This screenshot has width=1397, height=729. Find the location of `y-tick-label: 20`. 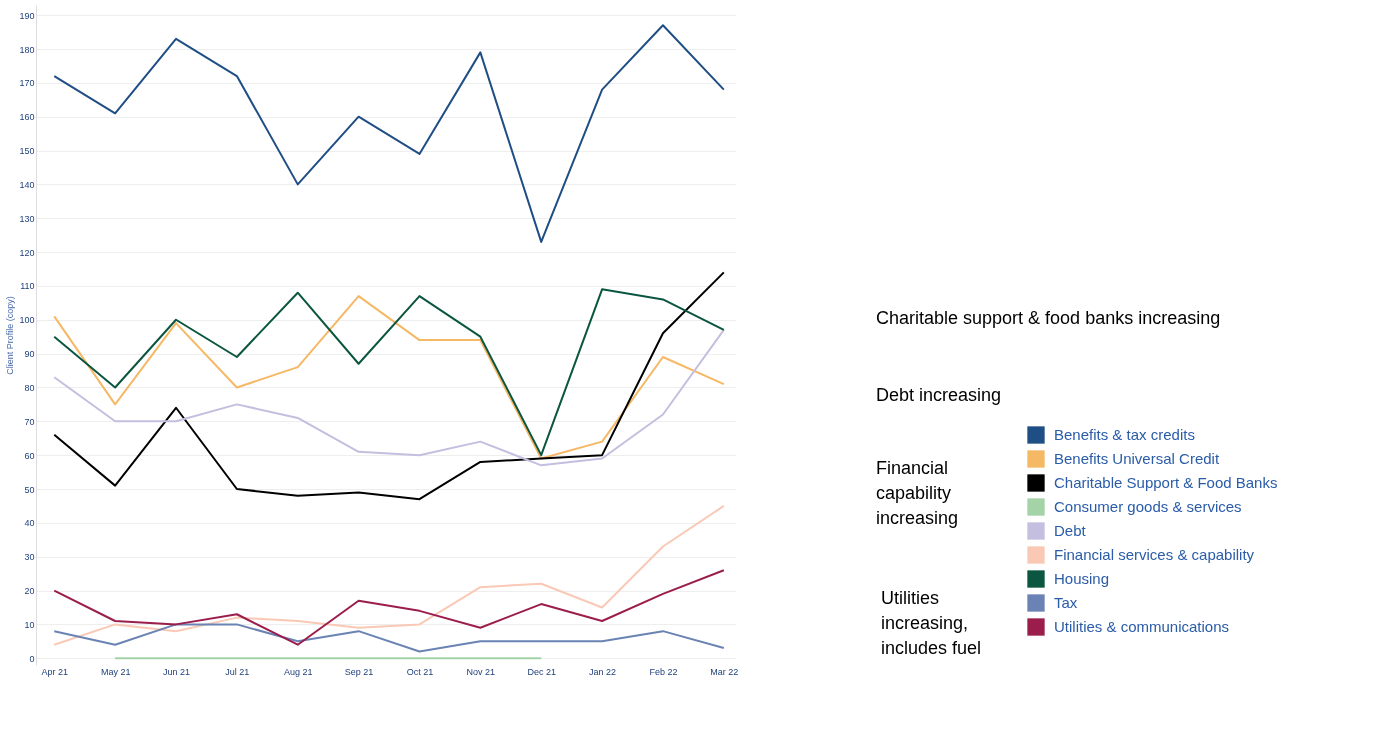

y-tick-label: 20 is located at coordinates (29, 591).